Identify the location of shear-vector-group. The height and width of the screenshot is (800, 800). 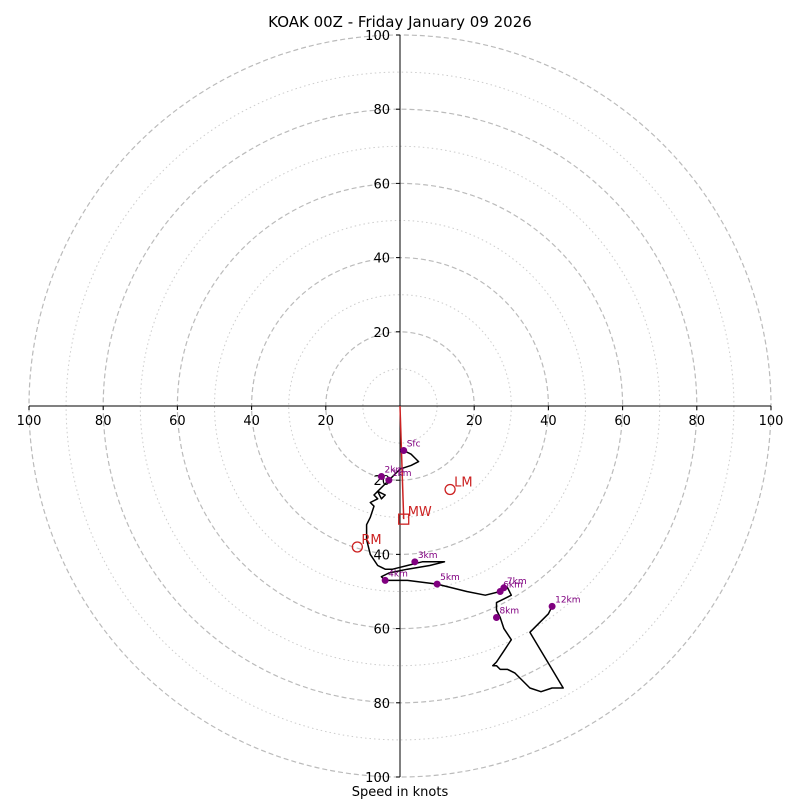
(402, 462).